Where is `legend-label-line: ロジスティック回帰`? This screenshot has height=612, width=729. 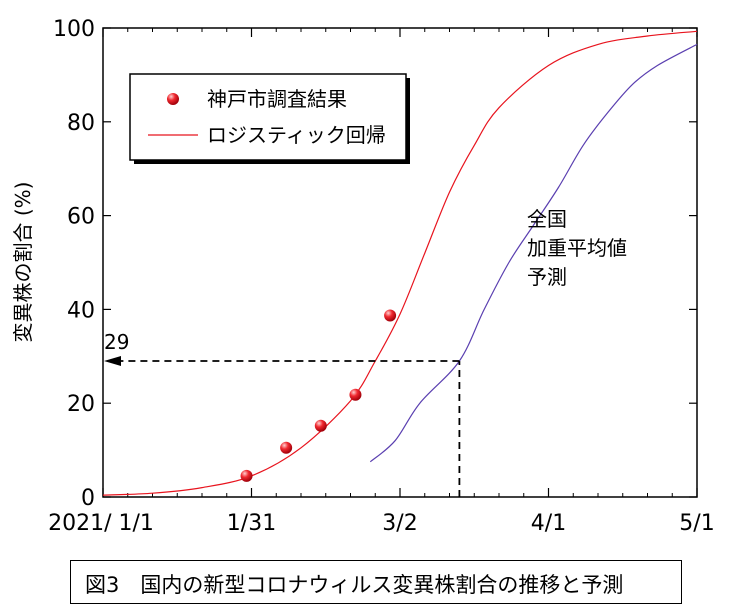 legend-label-line: ロジスティック回帰 is located at coordinates (296, 135).